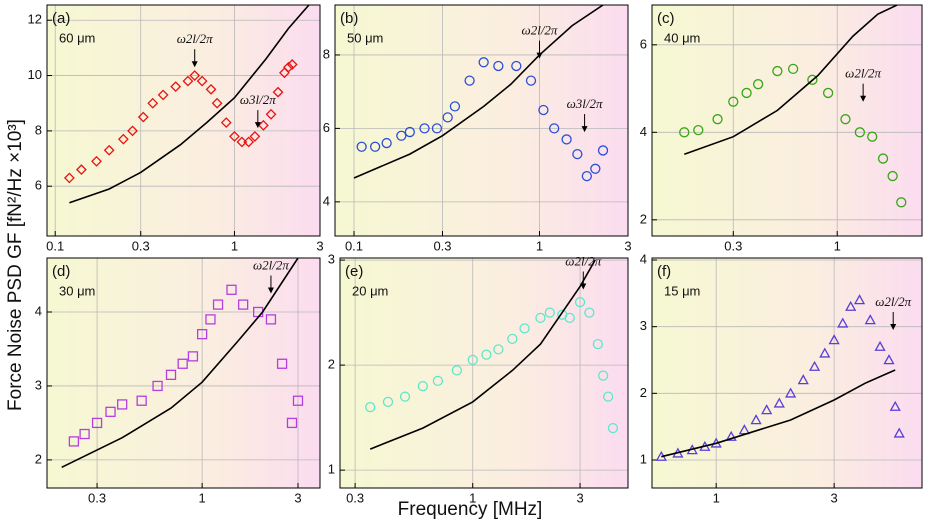 Image resolution: width=934 pixels, height=524 pixels. I want to click on panel: 1 3 1 2 3 4 (f) 15 μm ω2l/2π, so click(781, 378).